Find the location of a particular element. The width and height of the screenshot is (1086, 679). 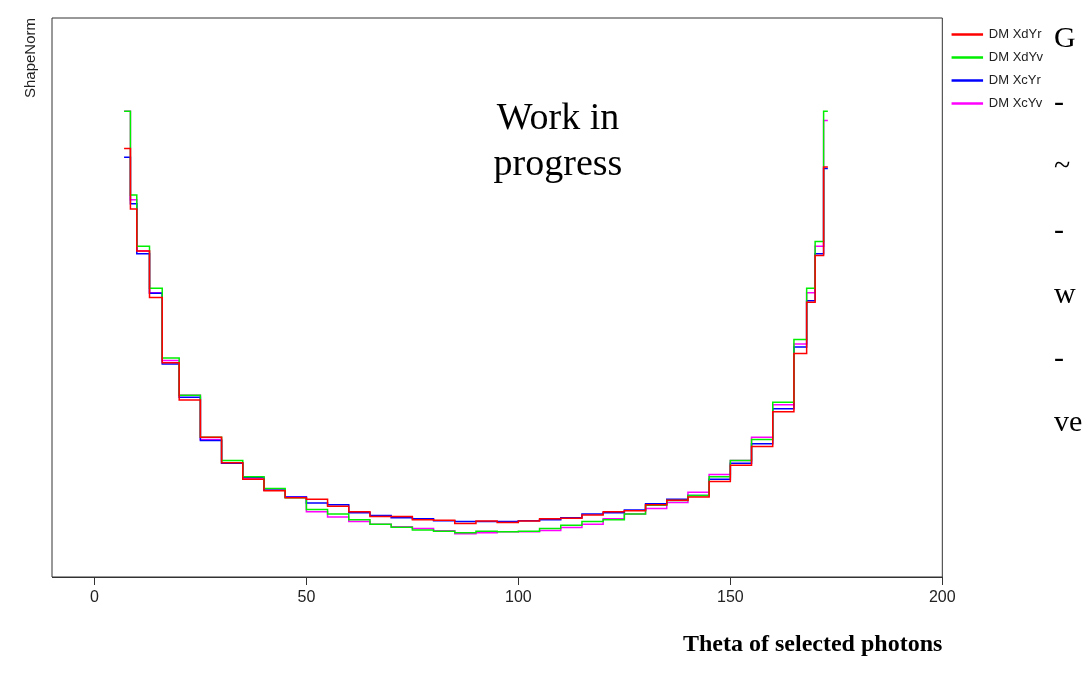

text: ve is located at coordinates (1069, 421).